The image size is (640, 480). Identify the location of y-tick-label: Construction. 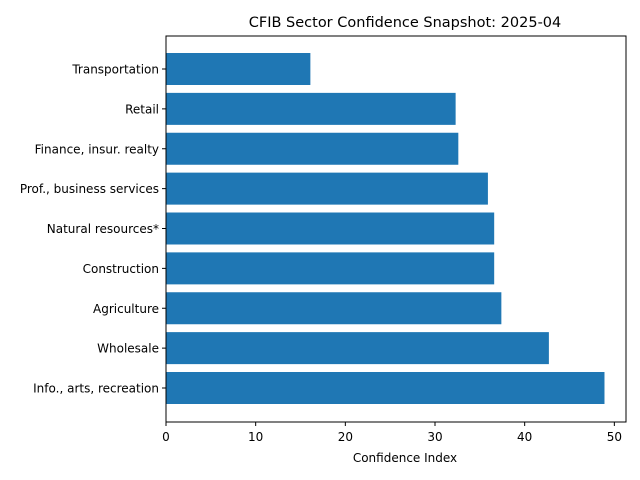
(121, 269).